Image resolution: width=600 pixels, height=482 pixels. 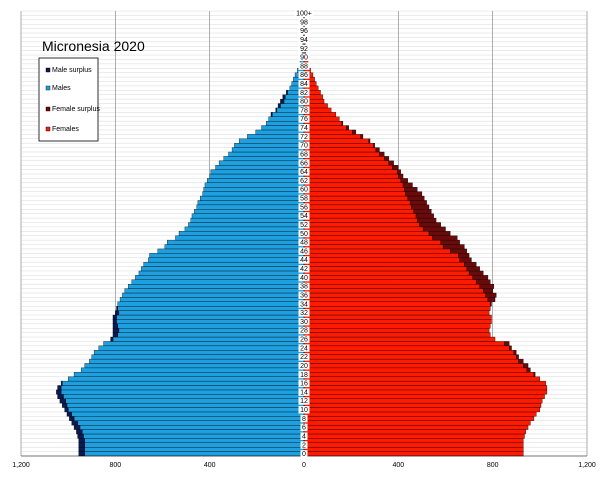 I want to click on age-tick-label: 74, so click(x=304, y=128).